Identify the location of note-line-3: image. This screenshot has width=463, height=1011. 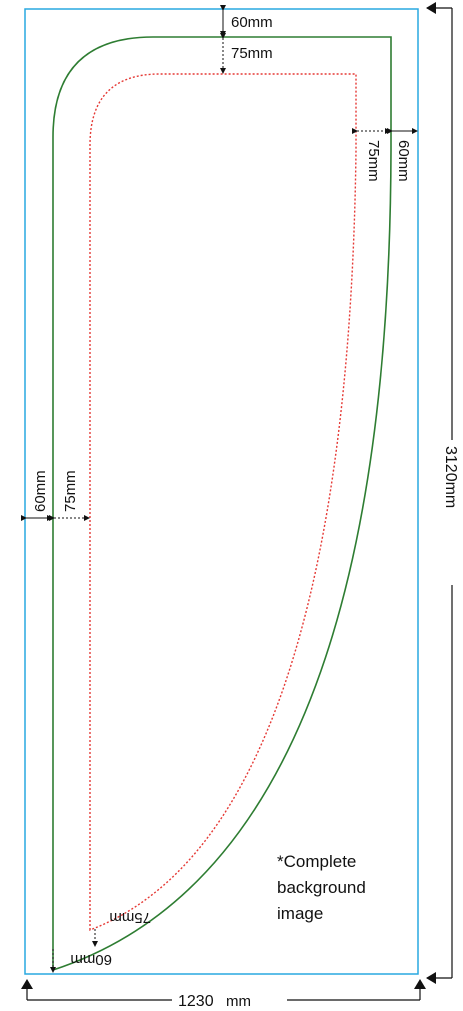
(300, 913).